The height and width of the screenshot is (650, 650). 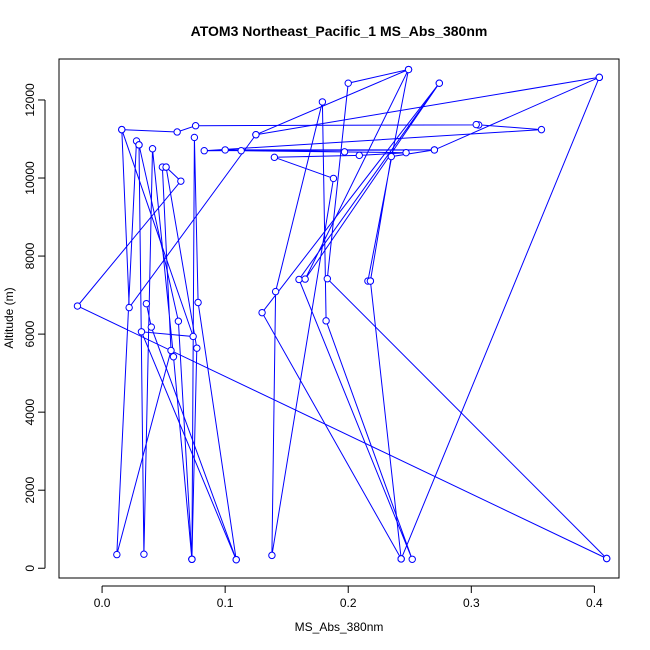 I want to click on y-axis: 0 2000 4000 6000 8000 10000 12000, so click(x=34, y=327).